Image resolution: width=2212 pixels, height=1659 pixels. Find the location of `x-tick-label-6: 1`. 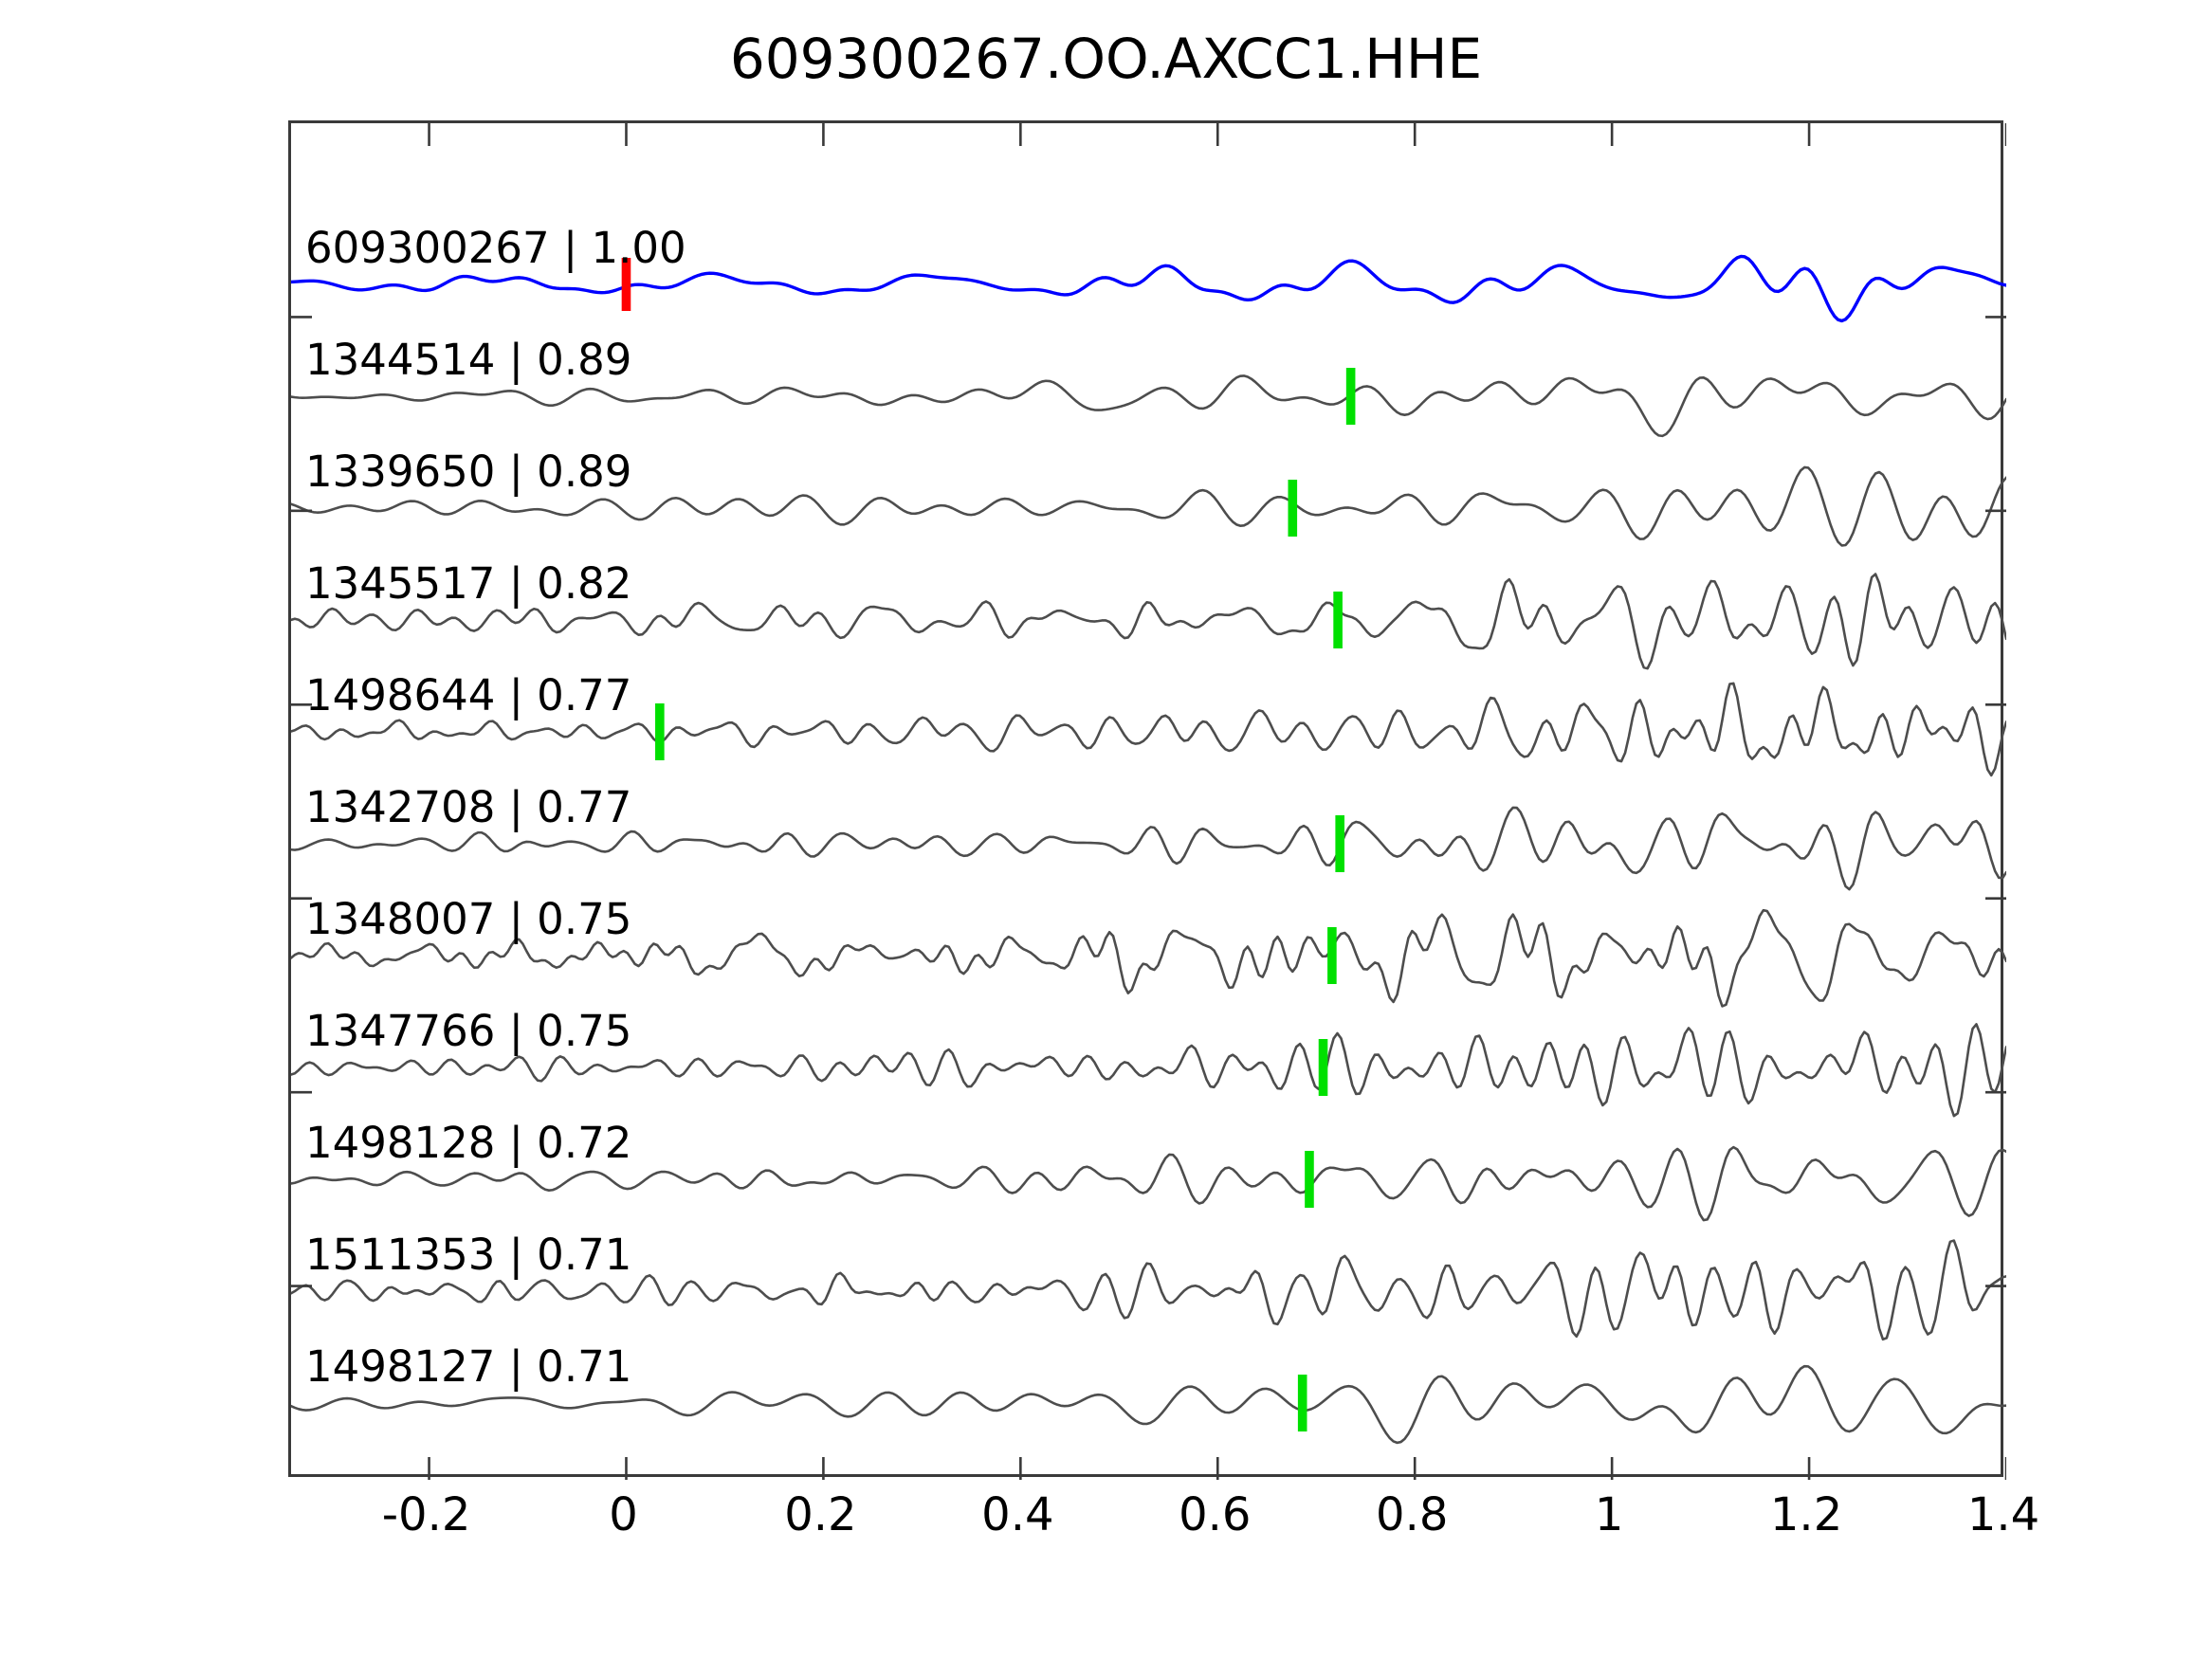

x-tick-label-6: 1 is located at coordinates (1609, 1514).